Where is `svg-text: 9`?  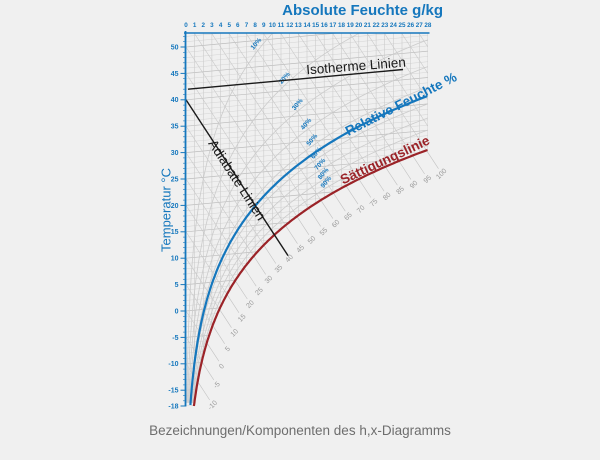
svg-text: 9 is located at coordinates (264, 25).